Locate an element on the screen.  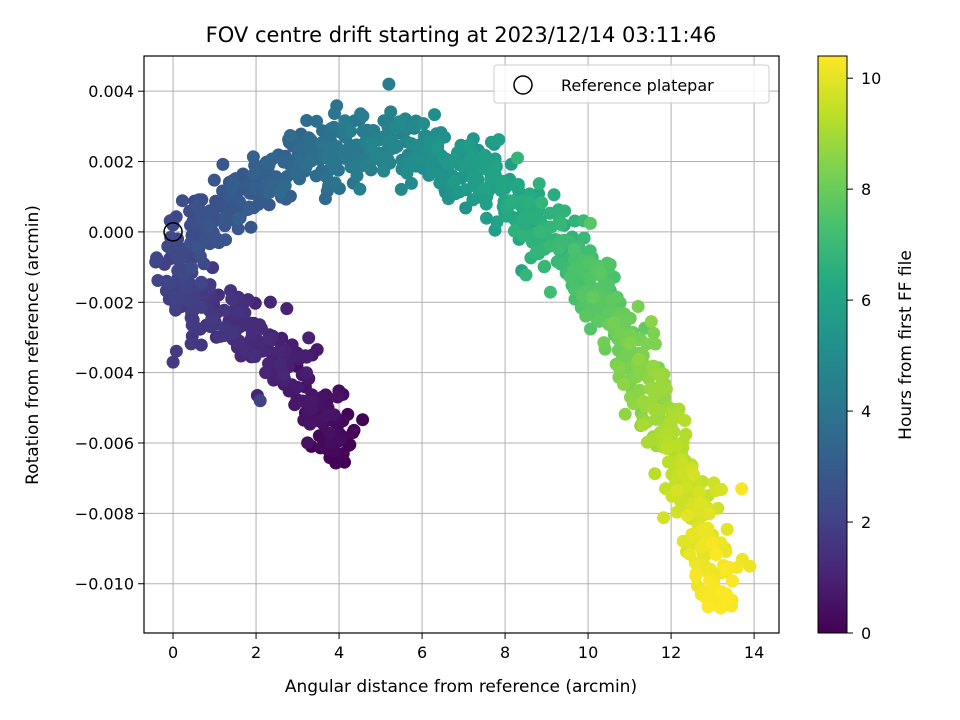
legend-marker-icon is located at coordinates (523, 85).